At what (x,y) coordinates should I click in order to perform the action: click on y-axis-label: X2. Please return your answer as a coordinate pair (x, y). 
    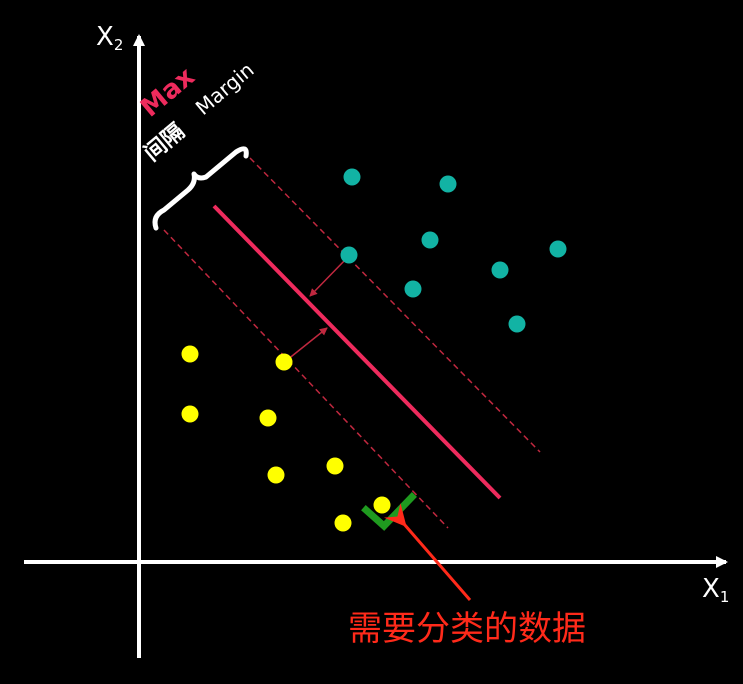
    Looking at the image, I should click on (109, 38).